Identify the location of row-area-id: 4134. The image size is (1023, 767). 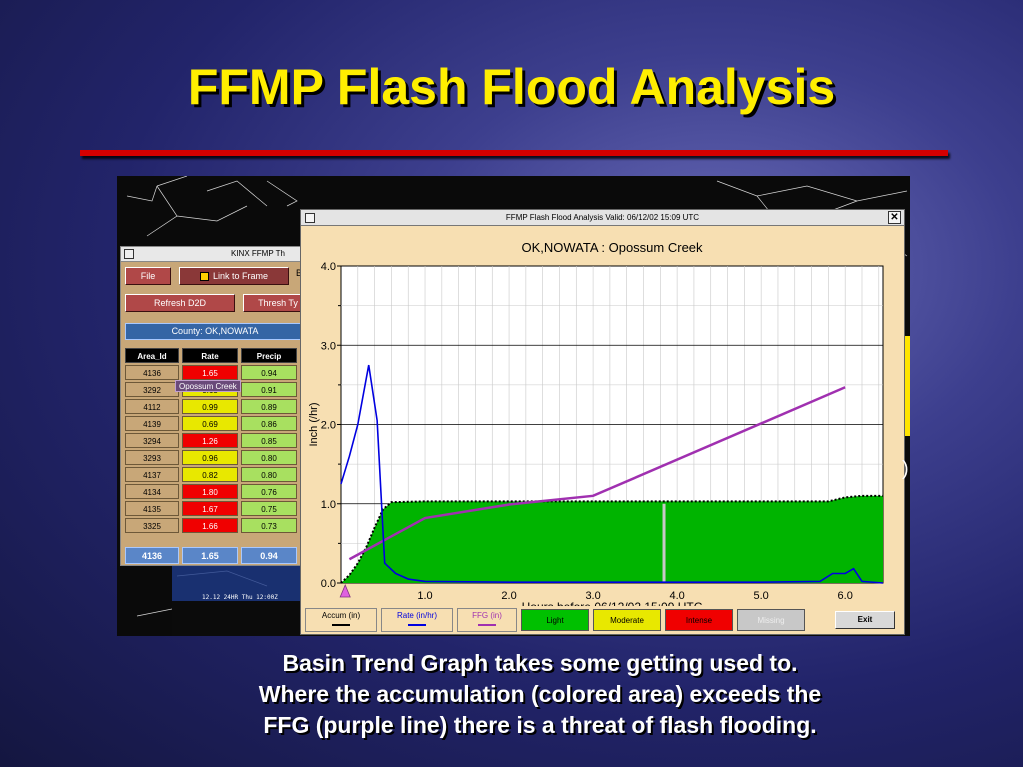
(152, 491).